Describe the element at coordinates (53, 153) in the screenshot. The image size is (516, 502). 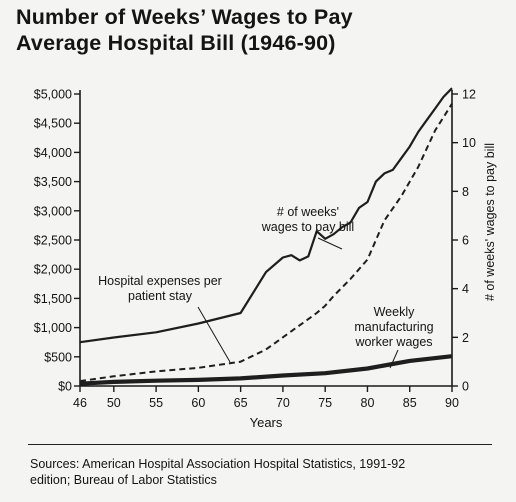
I see `y-left-tick-label: $4,000` at that location.